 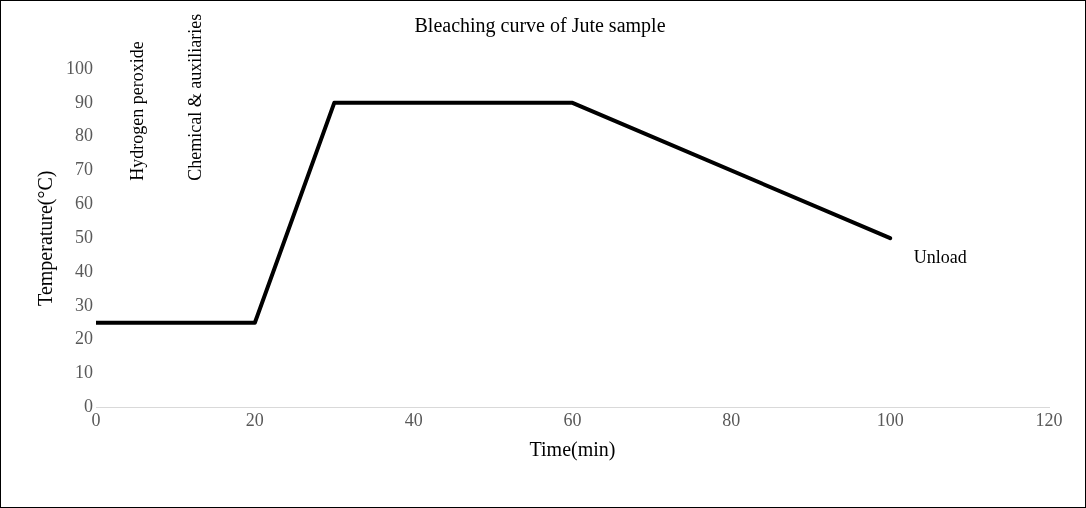 What do you see at coordinates (88, 406) in the screenshot?
I see `y-tick-label: 0` at bounding box center [88, 406].